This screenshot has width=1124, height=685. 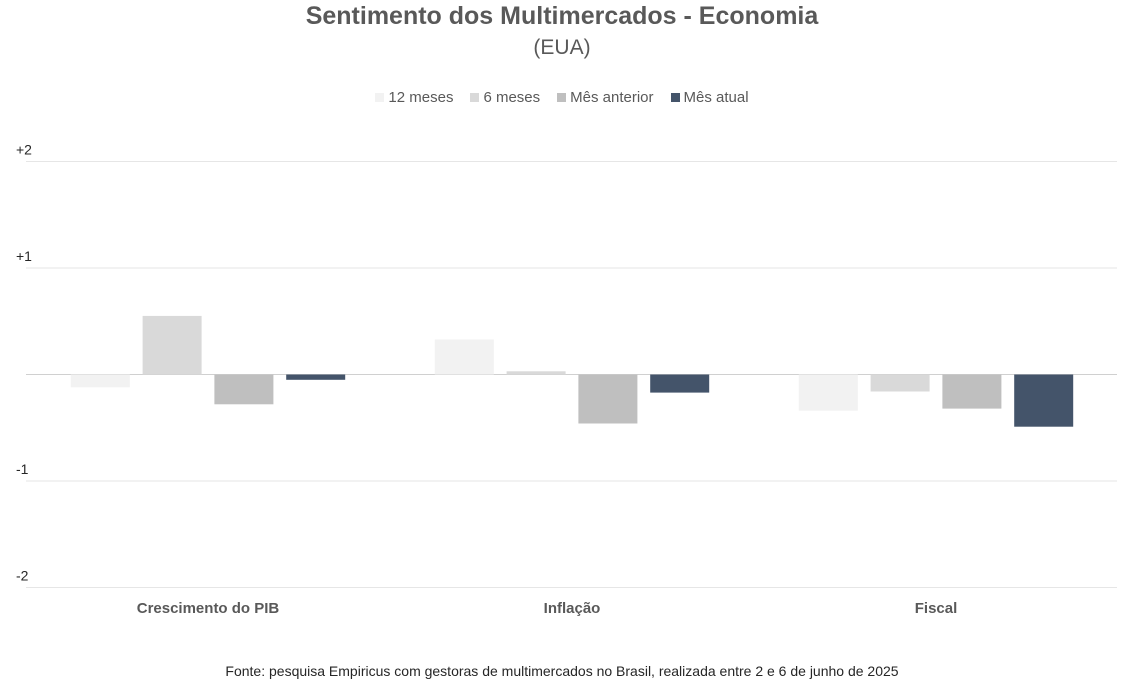 What do you see at coordinates (24, 150) in the screenshot?
I see `y-tick-label: +2` at bounding box center [24, 150].